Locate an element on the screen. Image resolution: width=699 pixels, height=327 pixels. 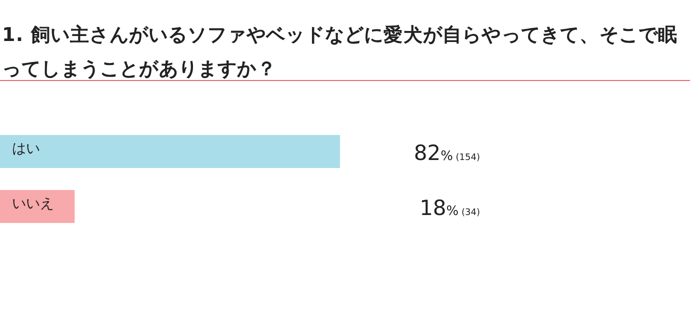
data-label: 18% (34) is located at coordinates (450, 208).